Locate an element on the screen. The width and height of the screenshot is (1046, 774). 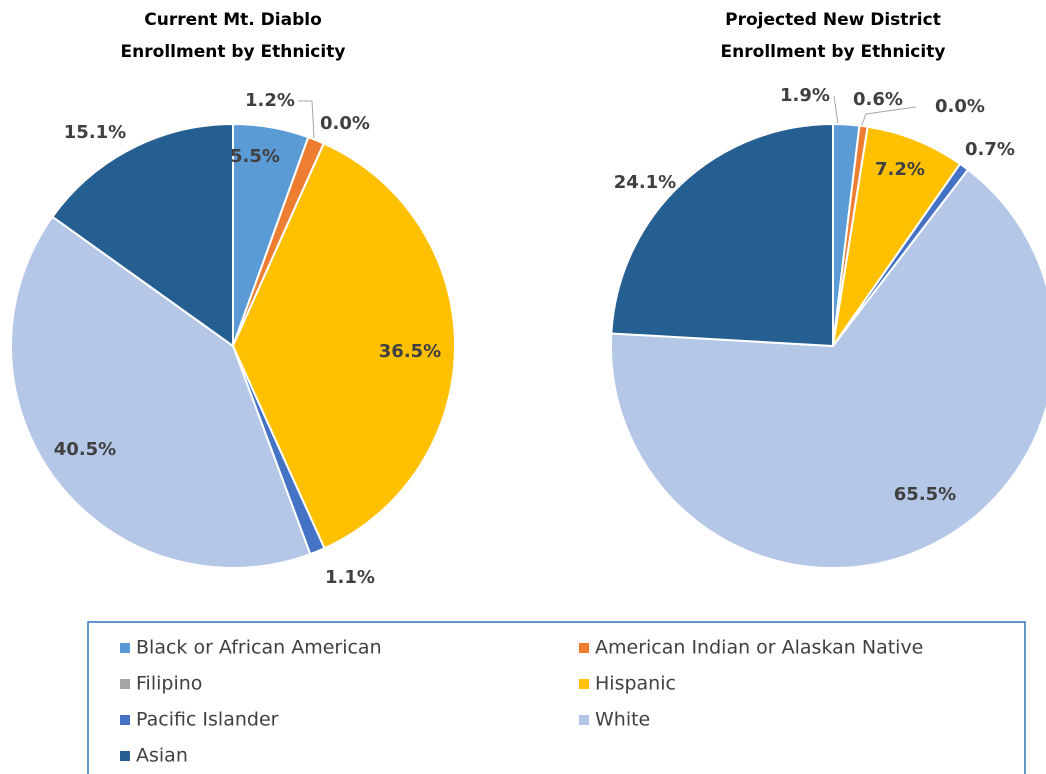
data-label: 40.5% is located at coordinates (85, 449).